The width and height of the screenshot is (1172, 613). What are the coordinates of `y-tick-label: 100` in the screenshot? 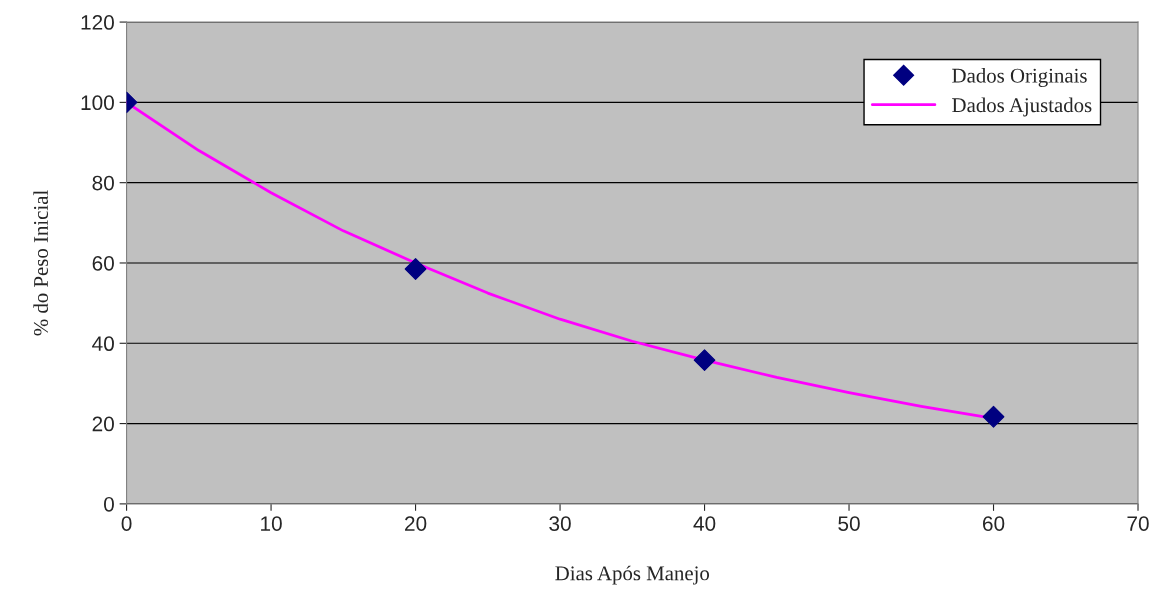 It's located at (97, 103).